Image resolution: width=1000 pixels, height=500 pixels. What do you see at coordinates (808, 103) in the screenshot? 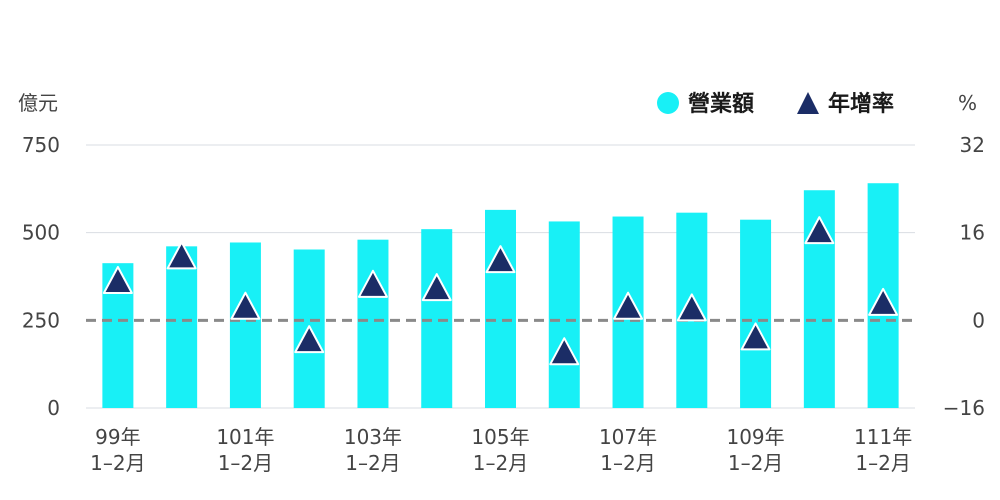
I see `legend-marker-triangle-icon` at bounding box center [808, 103].